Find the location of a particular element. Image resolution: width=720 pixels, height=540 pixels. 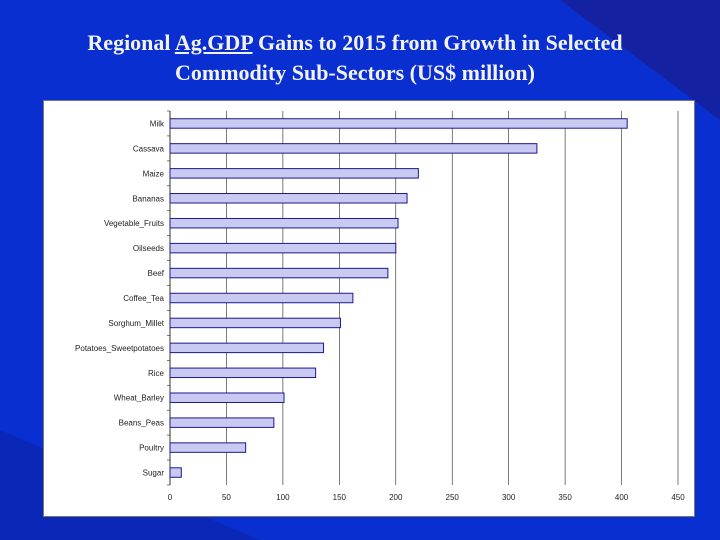

x-tick-label: 450 is located at coordinates (678, 497).